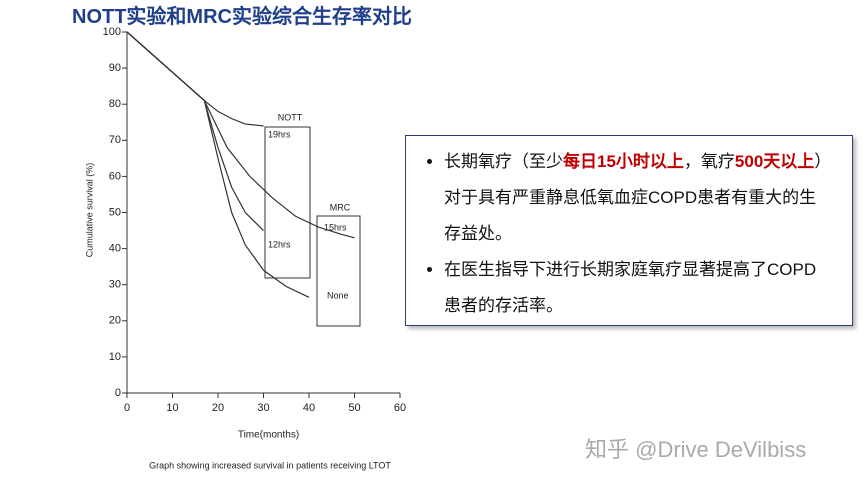  Describe the element at coordinates (338, 271) in the screenshot. I see `mrc-box` at that location.